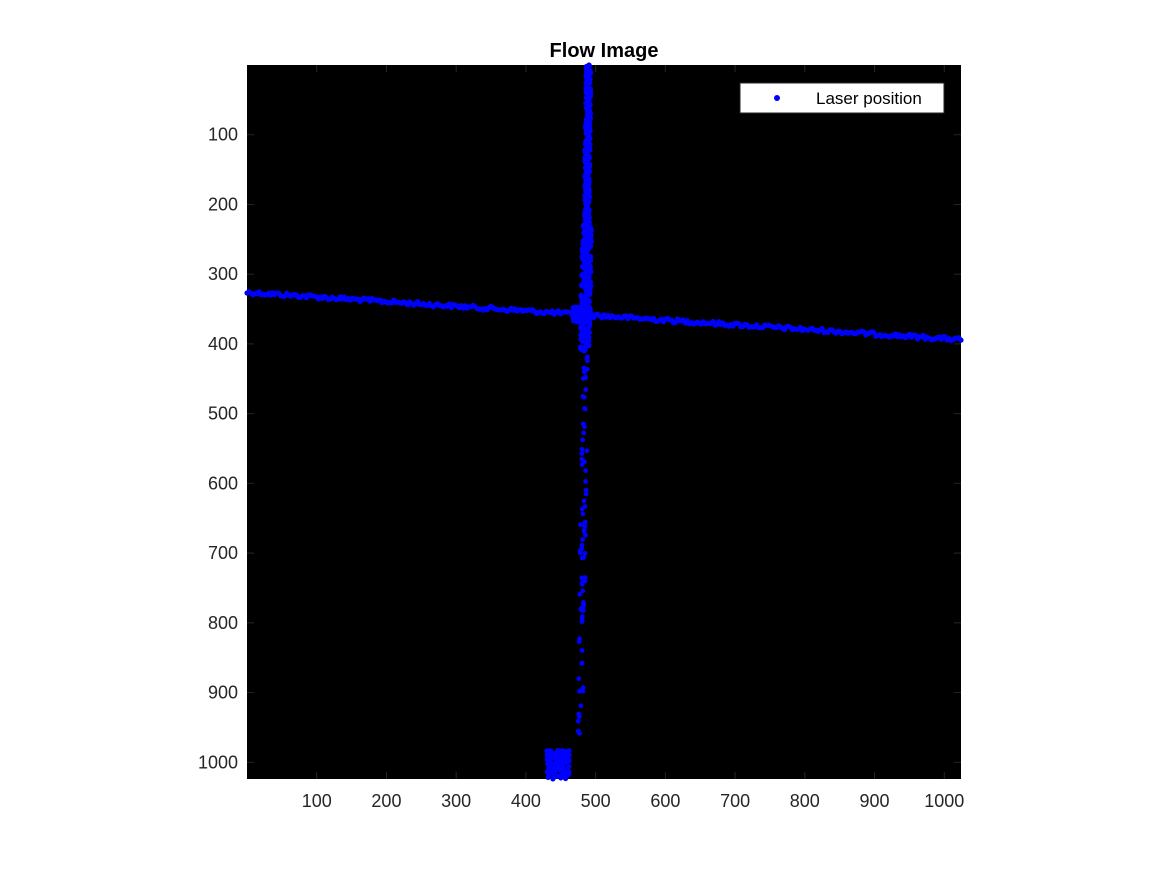 Image resolution: width=1167 pixels, height=875 pixels. What do you see at coordinates (223, 623) in the screenshot?
I see `y-tick-label: 800` at bounding box center [223, 623].